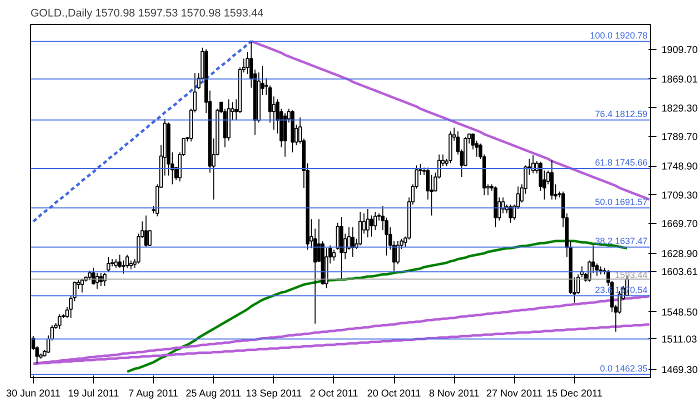  What do you see at coordinates (621, 113) in the screenshot?
I see `ref-line-label: 76.4 1812.59` at bounding box center [621, 113].